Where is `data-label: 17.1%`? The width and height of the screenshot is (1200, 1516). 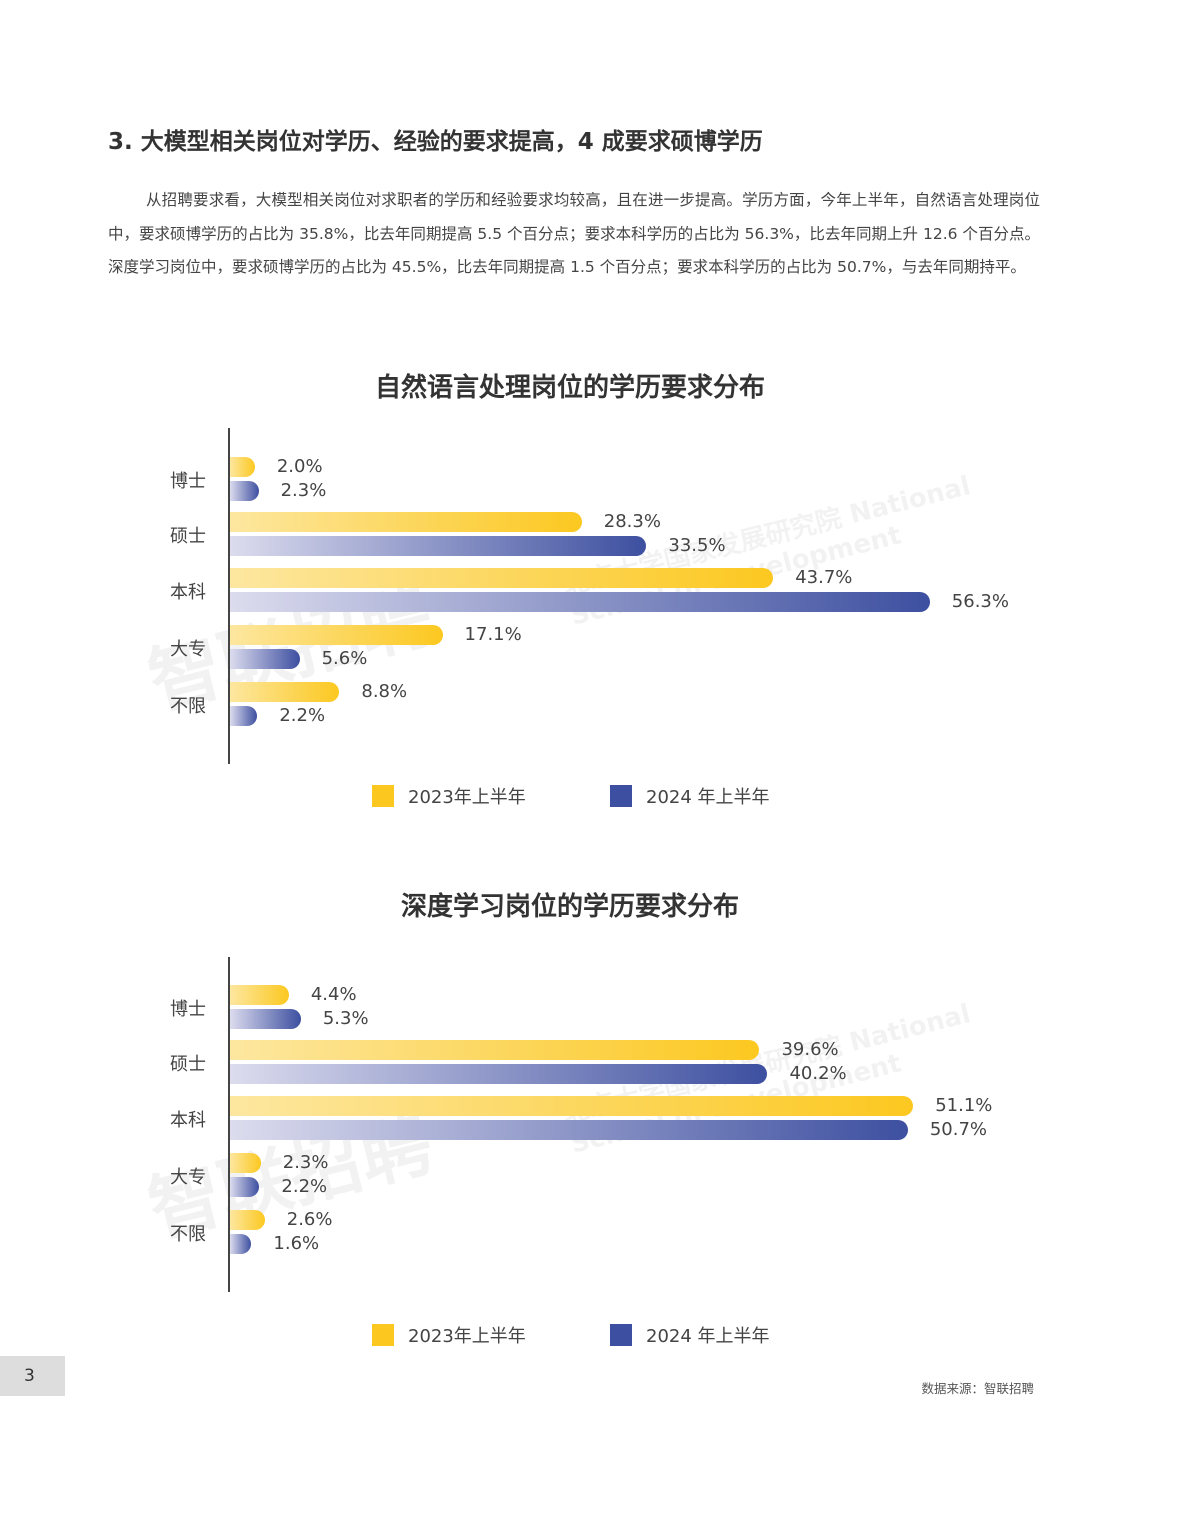 data-label: 17.1% is located at coordinates (493, 634).